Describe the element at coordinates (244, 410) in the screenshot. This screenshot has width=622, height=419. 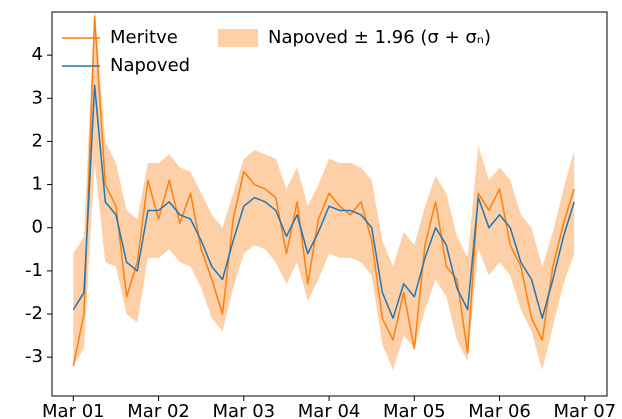
I see `x-tick-label: Mar 03` at that location.